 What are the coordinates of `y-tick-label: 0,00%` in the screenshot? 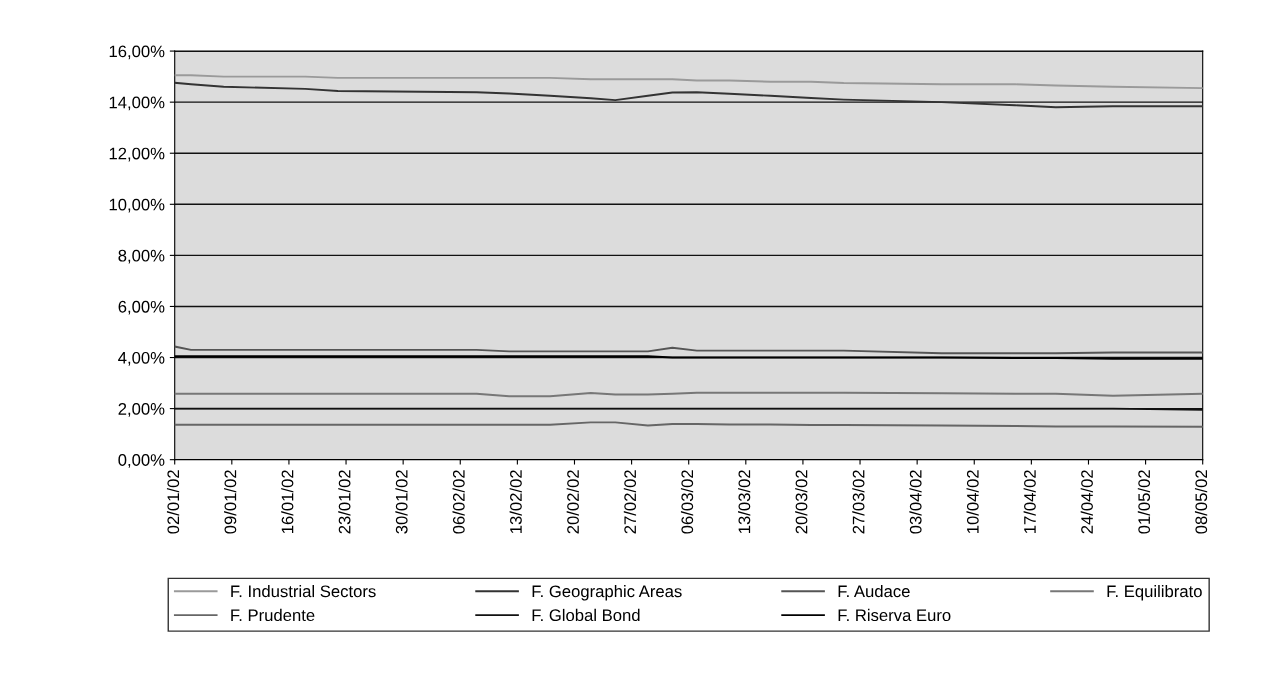 It's located at (141, 461).